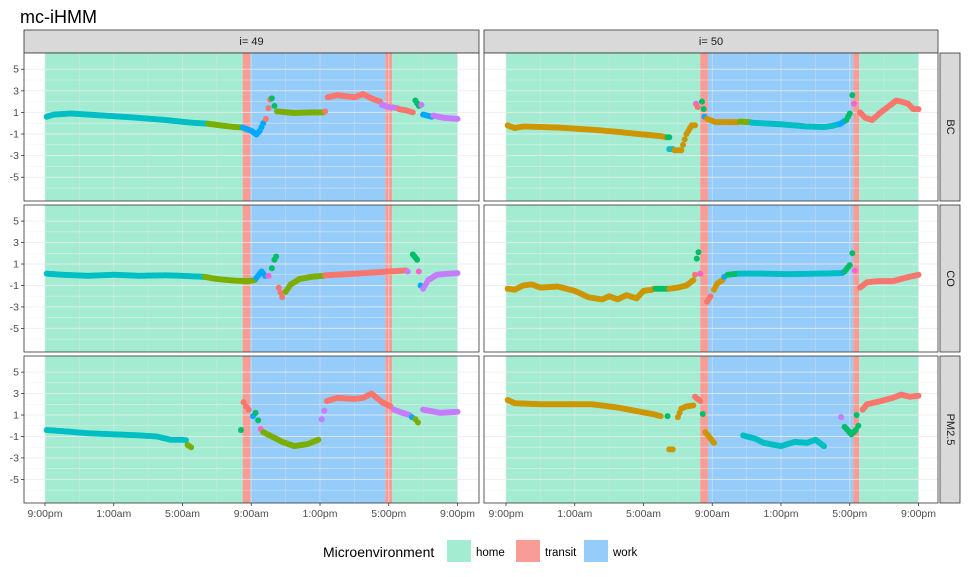 The image size is (968, 577). I want to click on x-tick-label: 1:00pm, so click(780, 514).